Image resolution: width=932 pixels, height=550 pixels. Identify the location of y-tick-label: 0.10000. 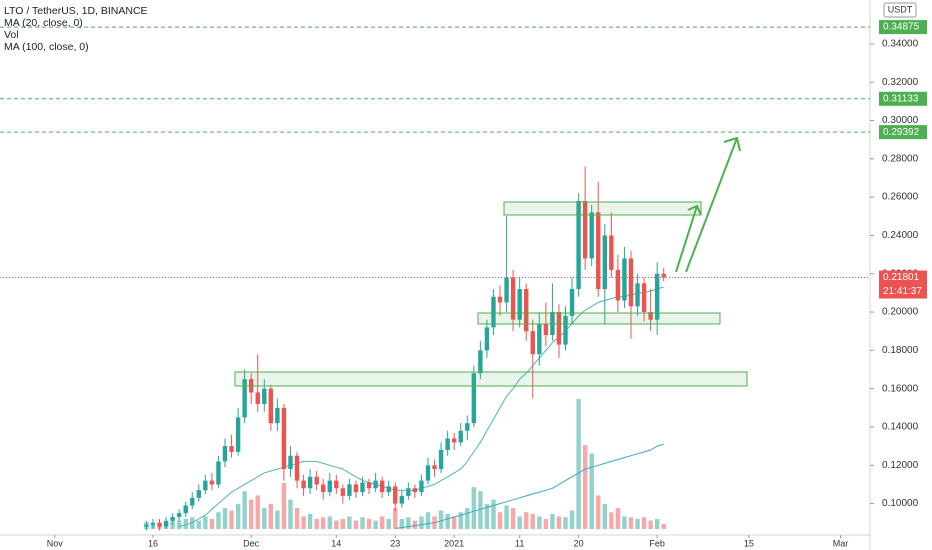
(900, 503).